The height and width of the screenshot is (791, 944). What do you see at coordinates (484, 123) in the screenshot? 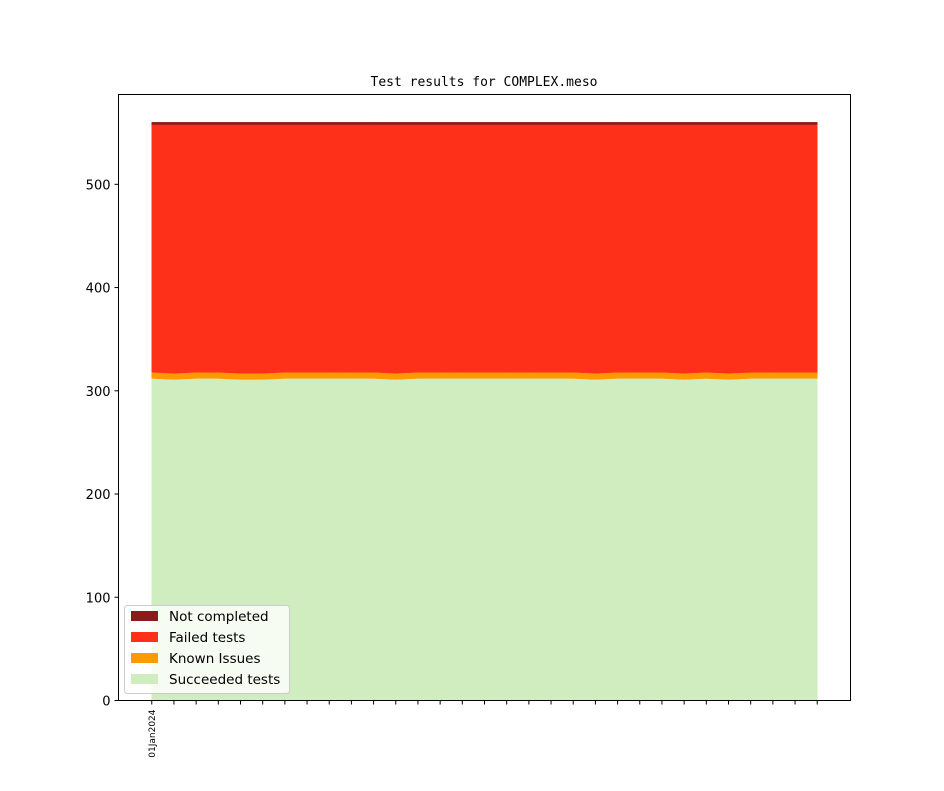
I see `area-not-completed` at bounding box center [484, 123].